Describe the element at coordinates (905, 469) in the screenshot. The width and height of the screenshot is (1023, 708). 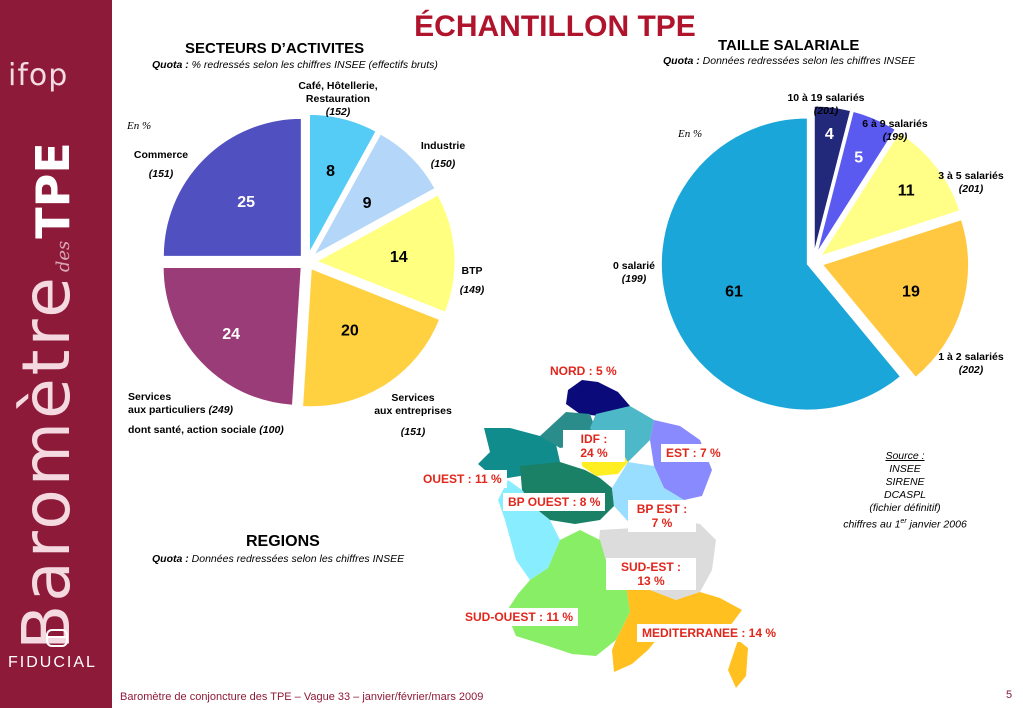
I see `source-line-1: INSEE` at that location.